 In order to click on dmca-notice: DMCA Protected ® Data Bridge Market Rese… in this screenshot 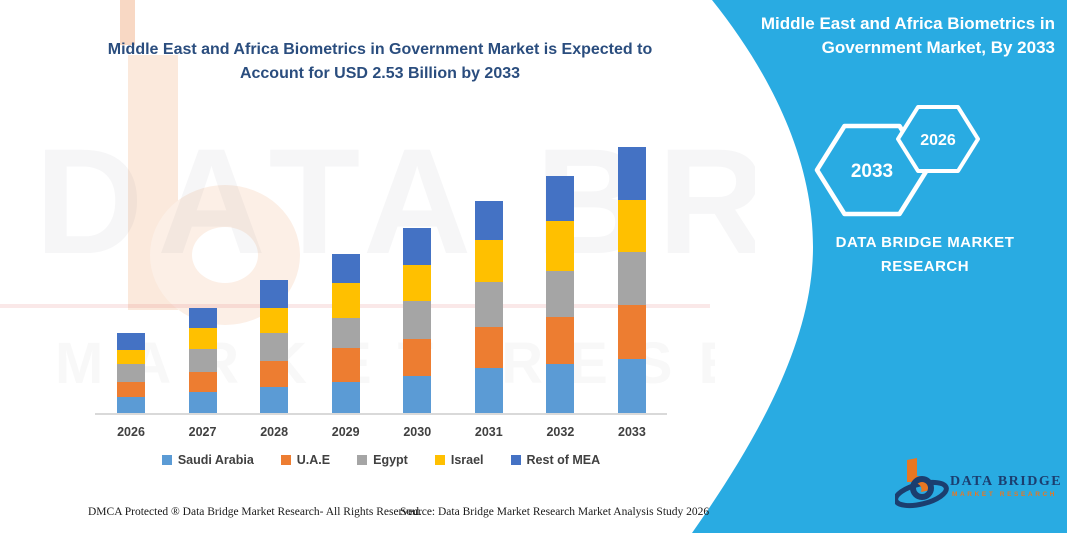, I will do `click(255, 512)`.